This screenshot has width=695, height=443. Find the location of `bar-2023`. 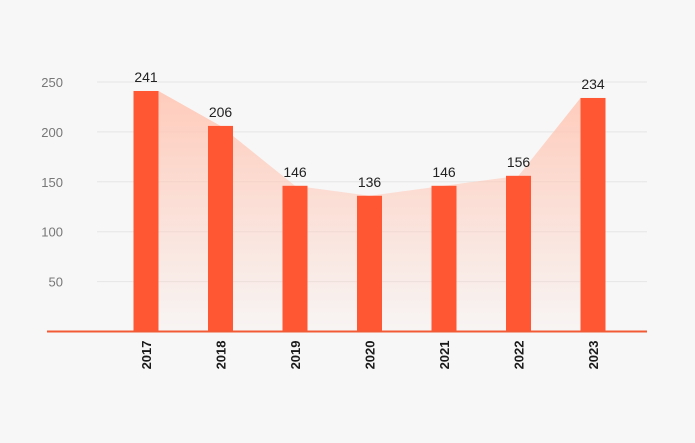

bar-2023 is located at coordinates (593, 214).